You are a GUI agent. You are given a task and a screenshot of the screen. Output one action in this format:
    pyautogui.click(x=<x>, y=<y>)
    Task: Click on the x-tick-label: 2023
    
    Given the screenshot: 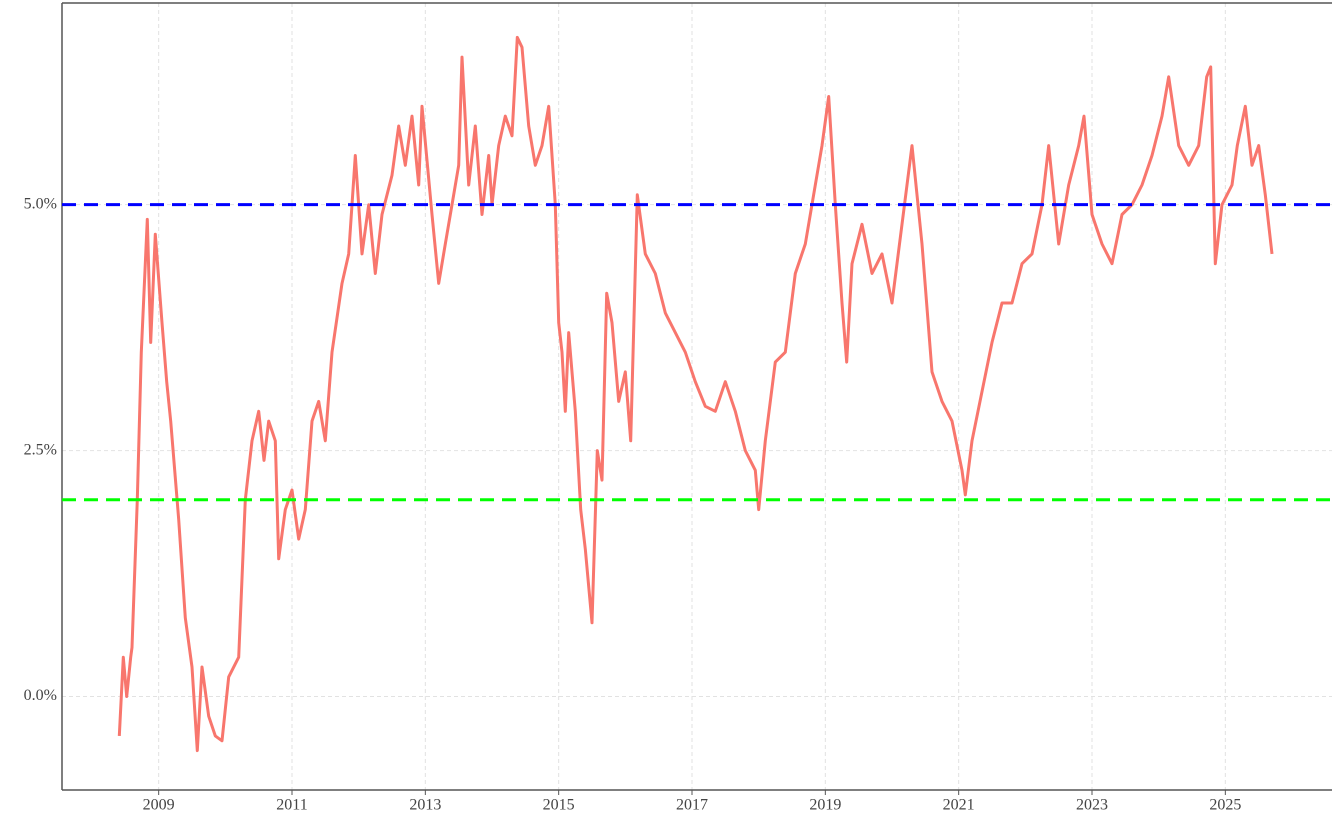 What is the action you would take?
    pyautogui.click(x=1092, y=805)
    